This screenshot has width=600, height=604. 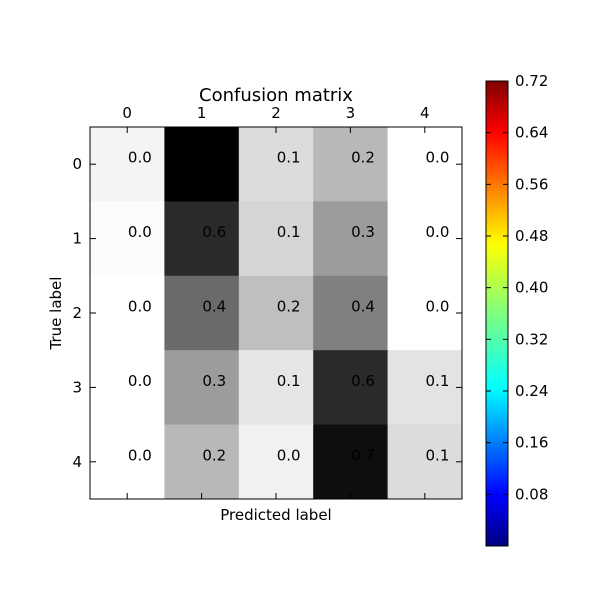 I want to click on cell-value-3-3: 0.6, so click(x=363, y=381).